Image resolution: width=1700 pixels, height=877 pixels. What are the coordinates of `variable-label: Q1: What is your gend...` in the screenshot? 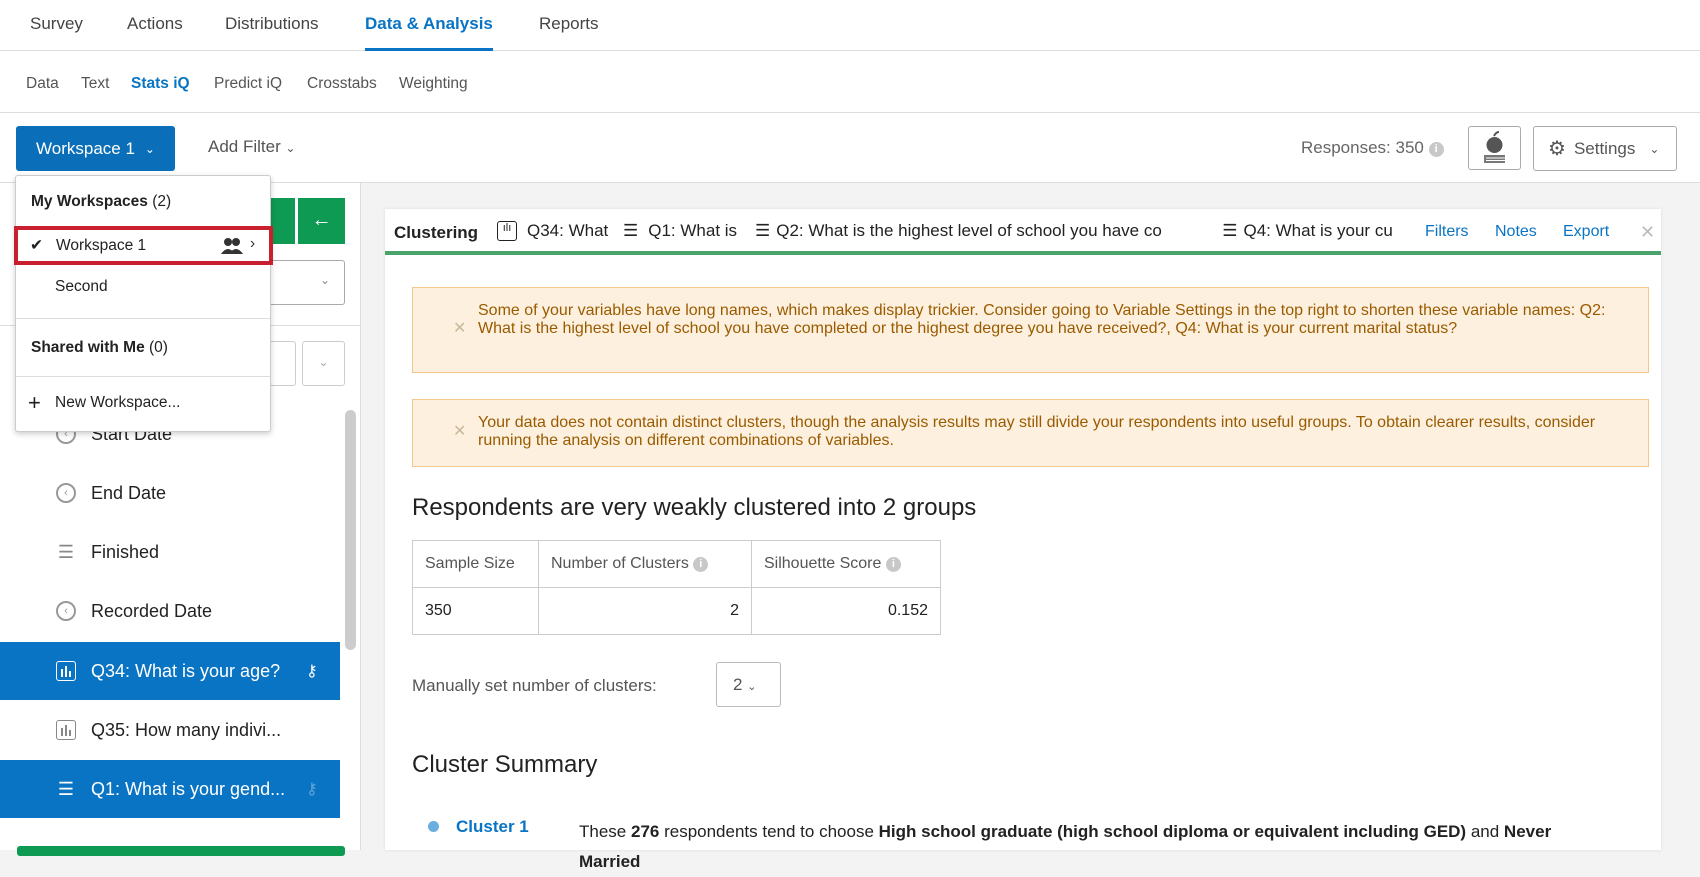 It's located at (188, 788).